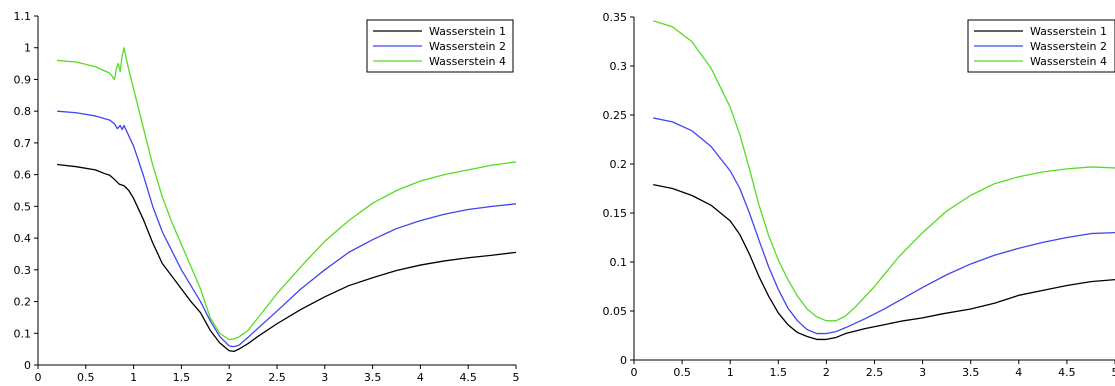 This screenshot has width=1115, height=386. What do you see at coordinates (922, 372) in the screenshot?
I see `chart-1-xtick-label: 3` at bounding box center [922, 372].